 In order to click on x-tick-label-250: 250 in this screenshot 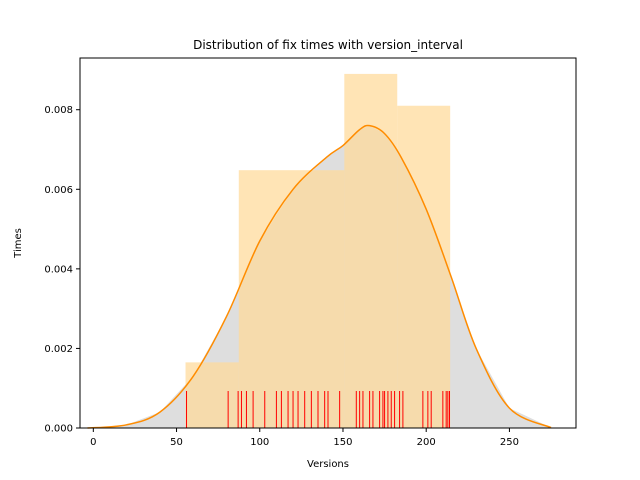, I will do `click(509, 442)`.